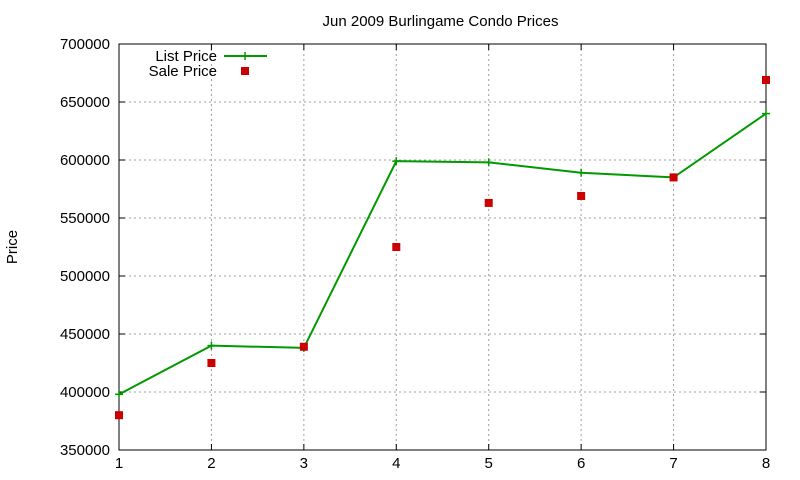 This screenshot has width=800, height=480. Describe the element at coordinates (186, 56) in the screenshot. I see `legend-label-list-price: List Price` at that location.